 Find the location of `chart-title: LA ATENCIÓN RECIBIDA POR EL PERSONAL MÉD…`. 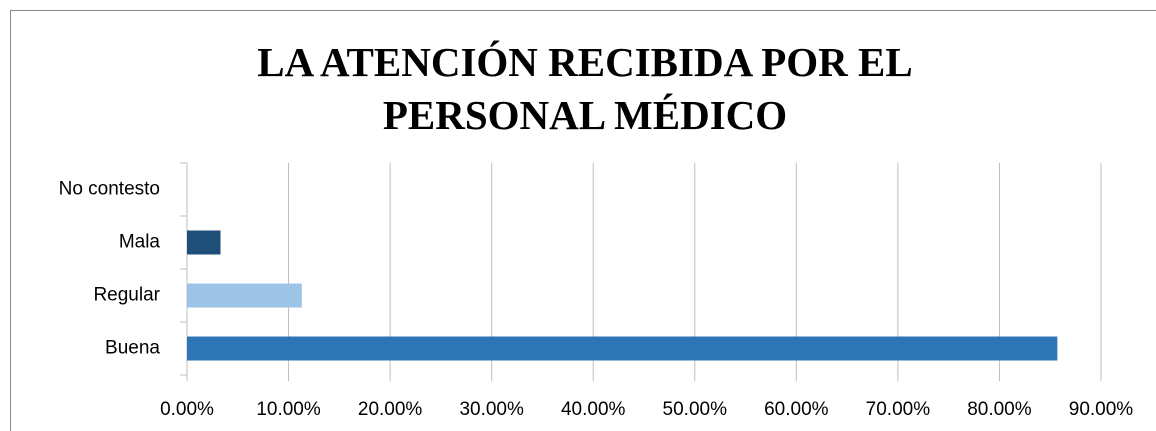

chart-title: LA ATENCIÓN RECIBIDA POR EL PERSONAL MÉD… is located at coordinates (585, 88).